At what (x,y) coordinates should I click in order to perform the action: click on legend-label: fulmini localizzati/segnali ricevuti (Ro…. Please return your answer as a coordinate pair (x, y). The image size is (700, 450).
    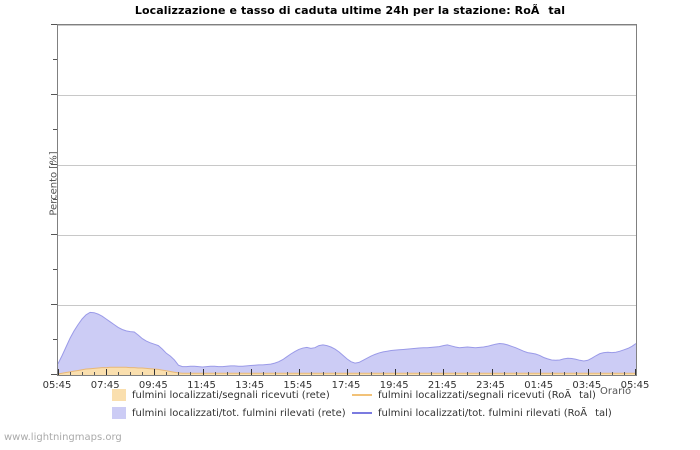
    Looking at the image, I should click on (487, 395).